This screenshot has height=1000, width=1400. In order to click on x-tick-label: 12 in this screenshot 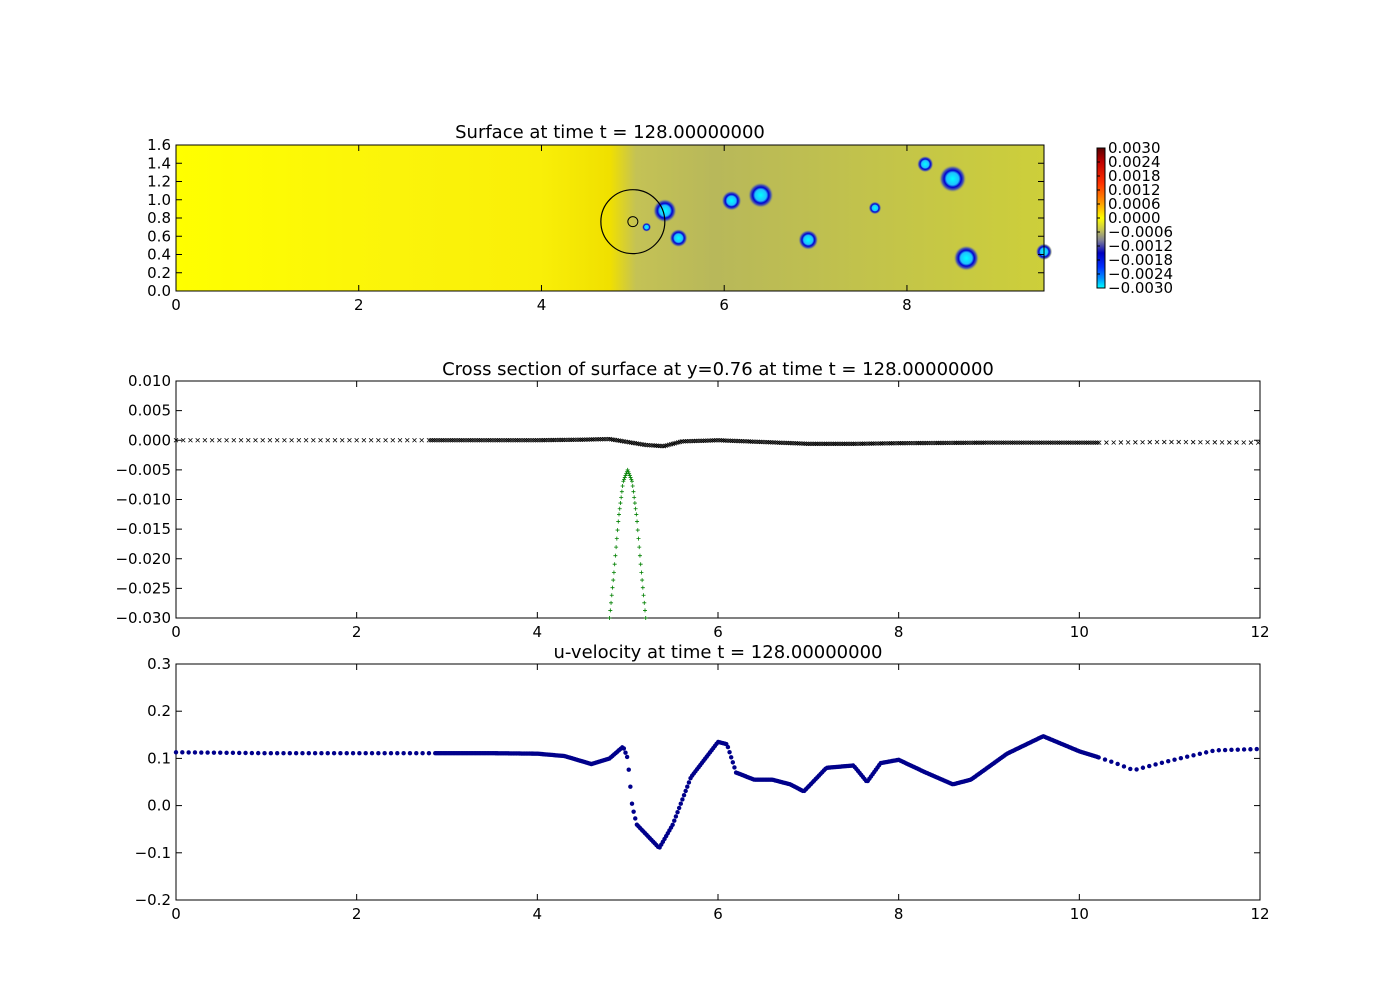, I will do `click(1259, 632)`.